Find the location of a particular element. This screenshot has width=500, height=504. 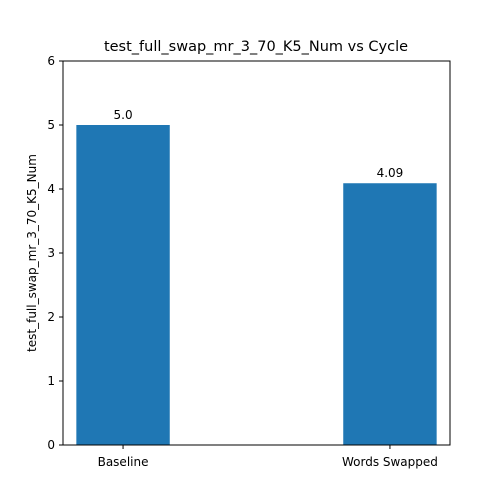

bar-words-swapped is located at coordinates (390, 314).